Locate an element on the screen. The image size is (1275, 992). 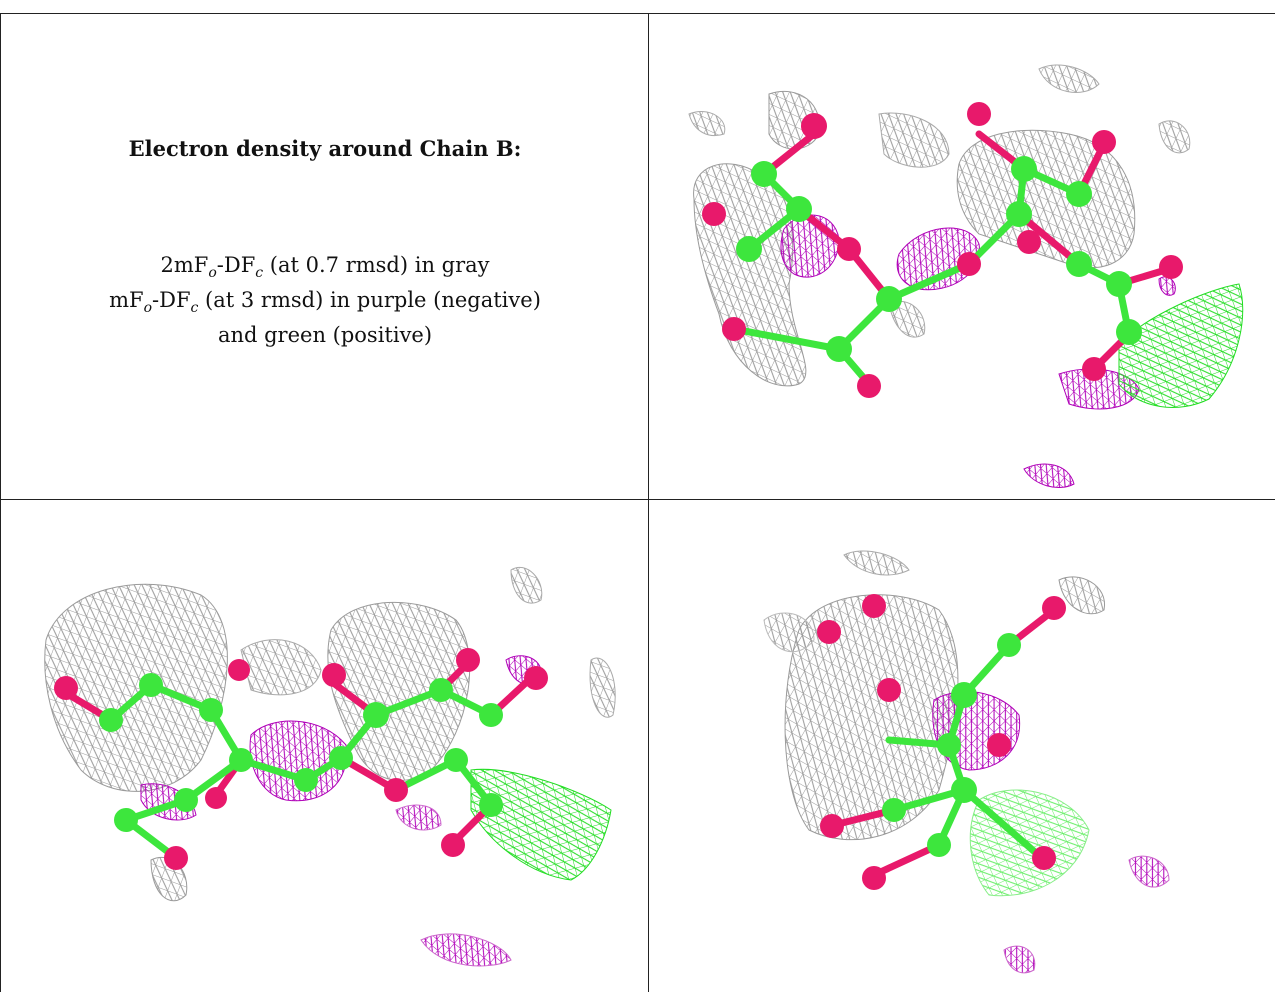
border-middle-vertical is located at coordinates (648, 502).